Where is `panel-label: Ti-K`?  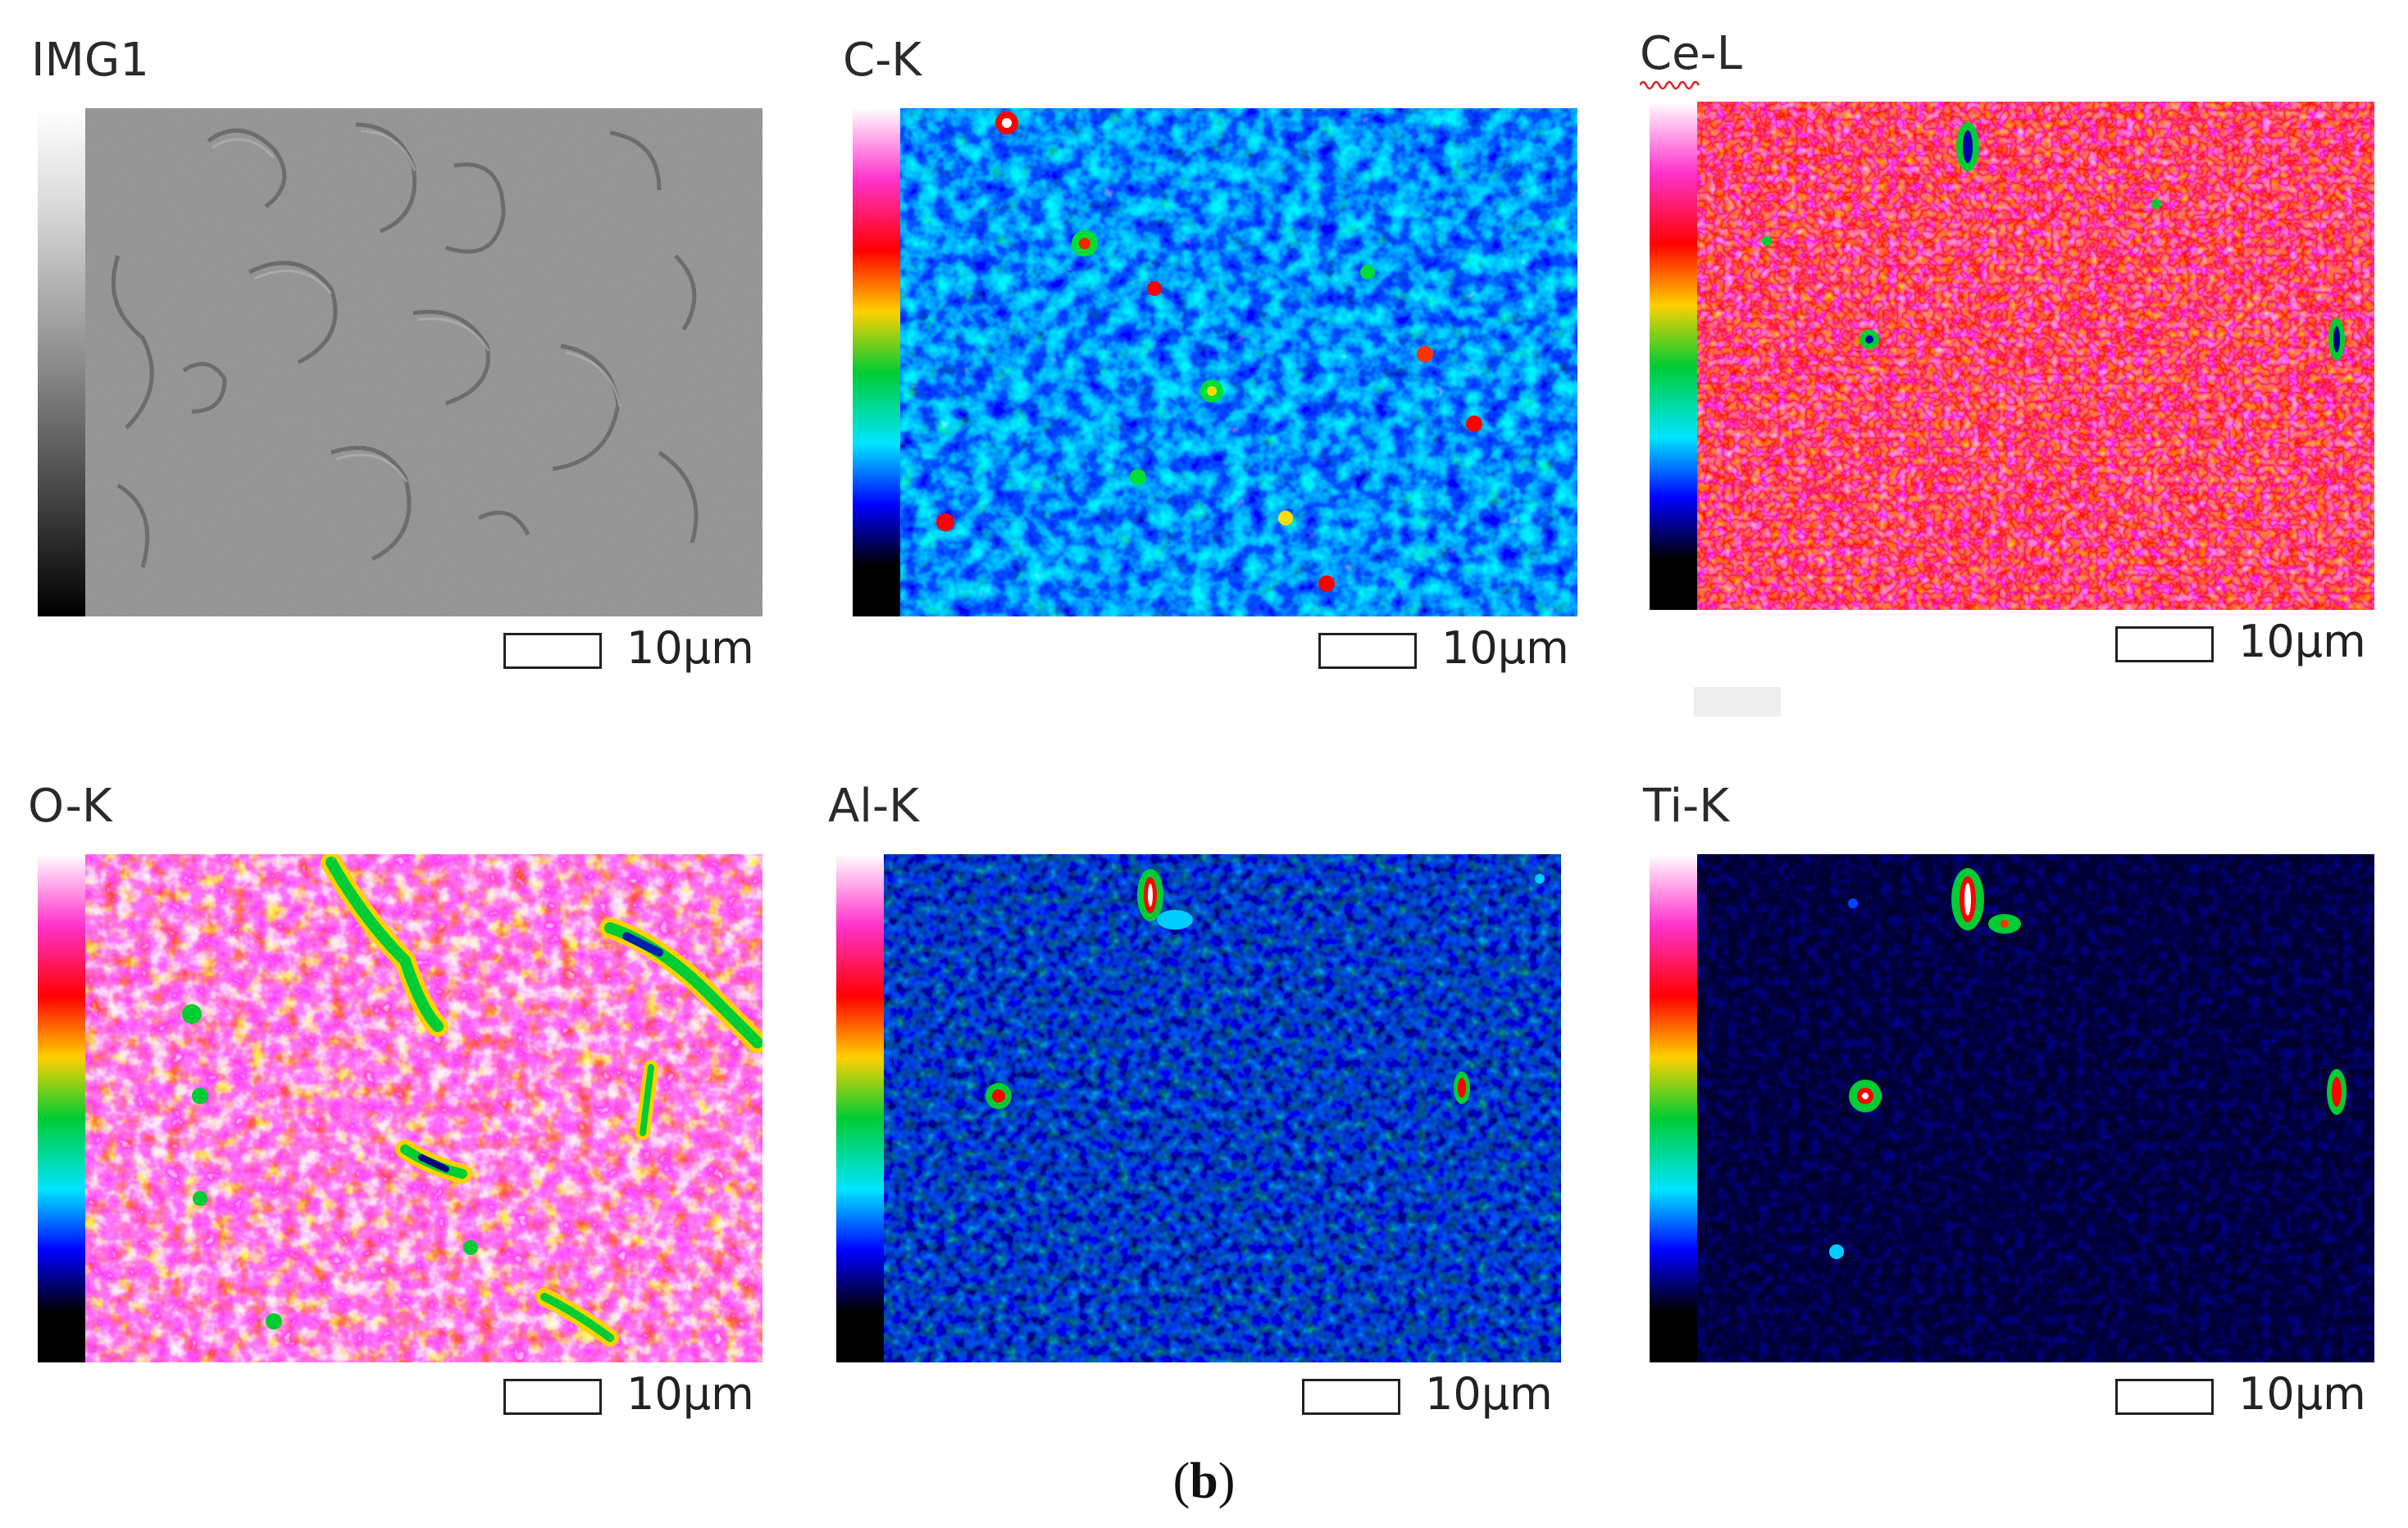 panel-label: Ti-K is located at coordinates (1686, 806).